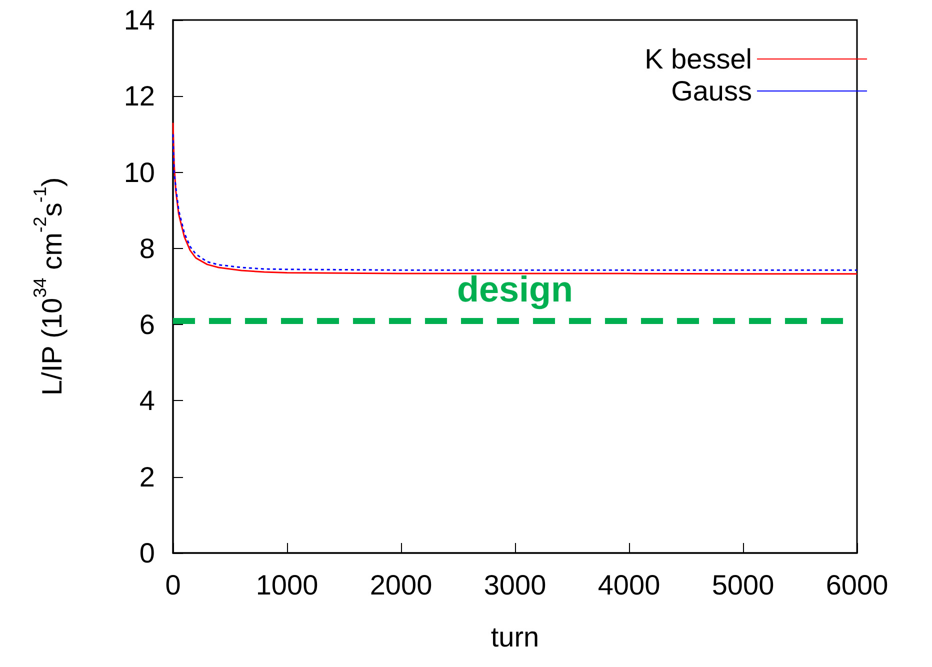  Describe the element at coordinates (711, 91) in the screenshot. I see `legend-label: Gauss` at that location.